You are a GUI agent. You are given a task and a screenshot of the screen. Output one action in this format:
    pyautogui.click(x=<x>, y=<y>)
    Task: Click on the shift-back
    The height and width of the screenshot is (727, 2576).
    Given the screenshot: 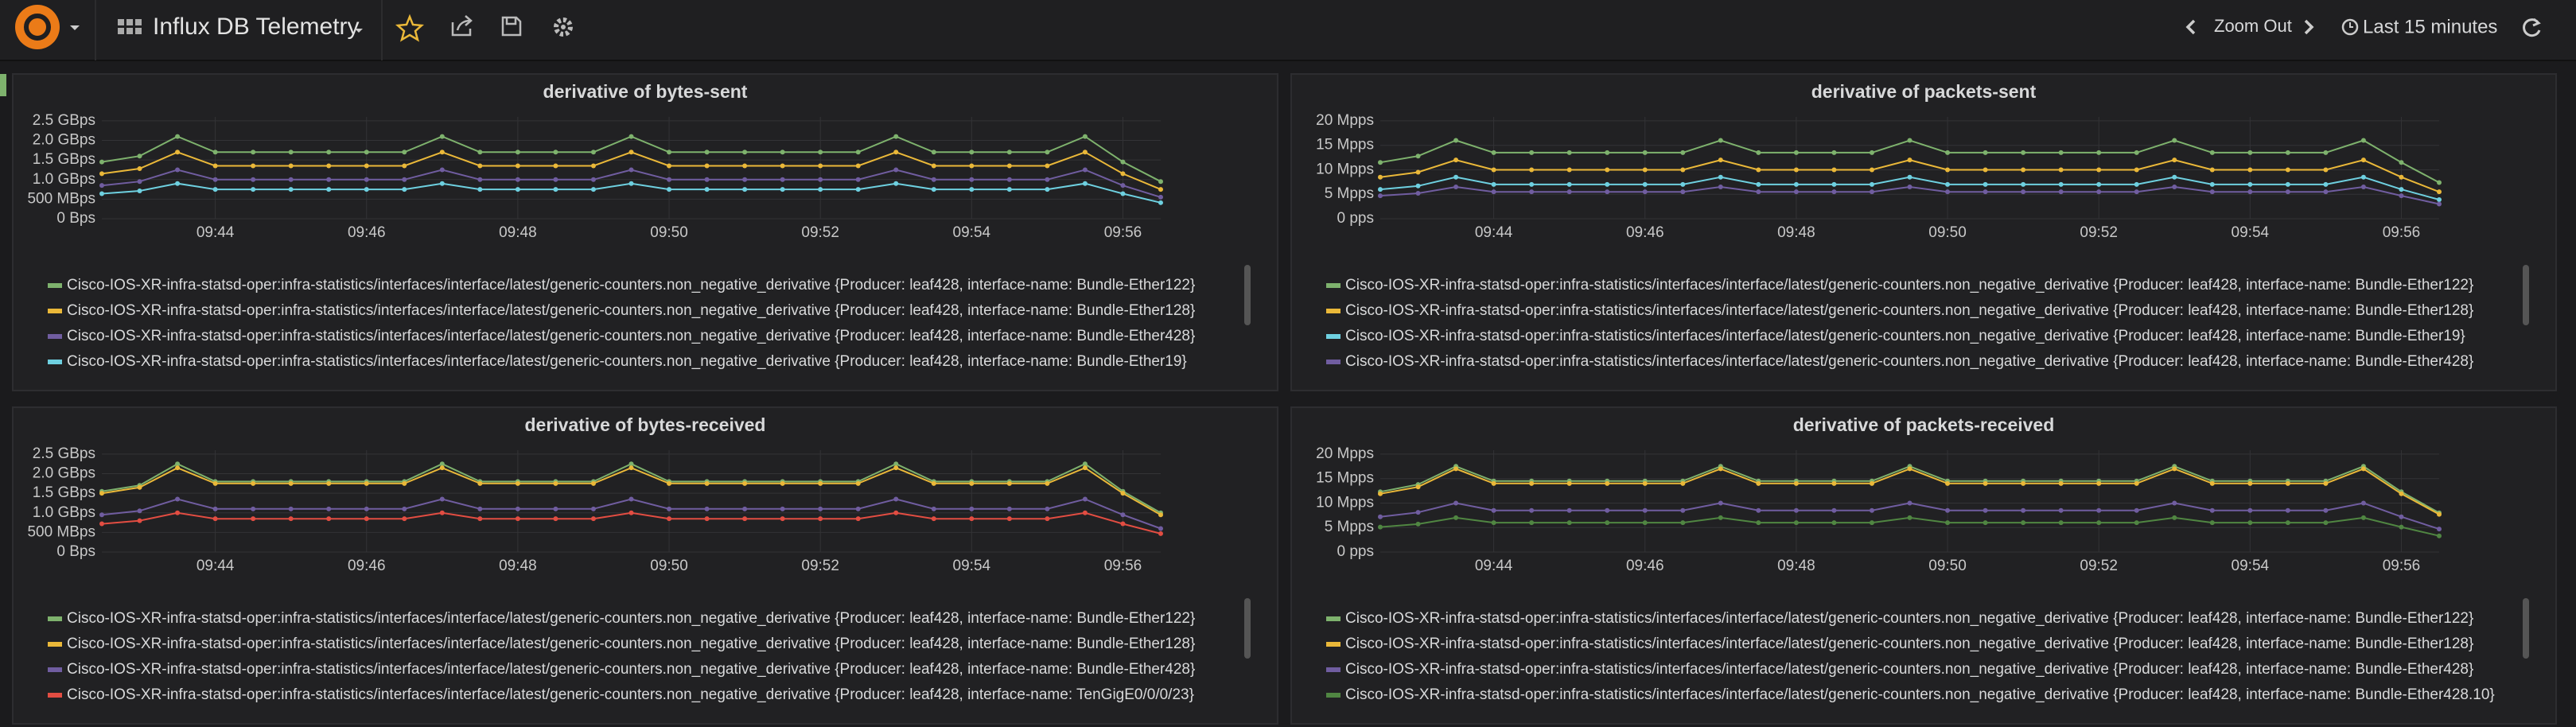 What is the action you would take?
    pyautogui.click(x=2191, y=27)
    